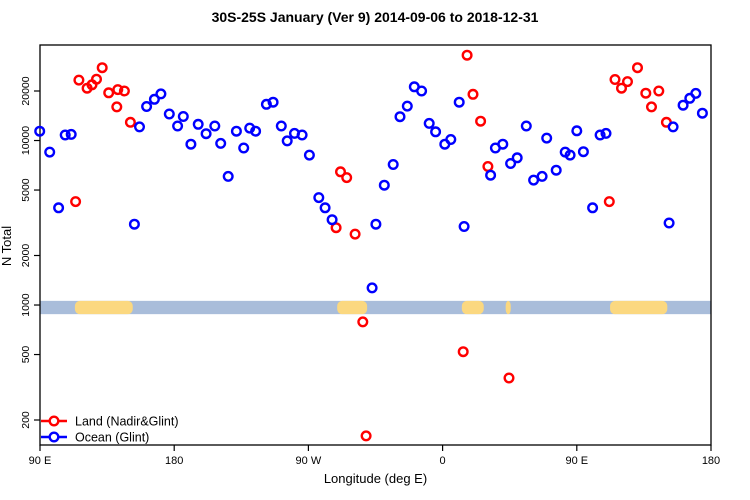  I want to click on map-strip-ocean, so click(375, 307).